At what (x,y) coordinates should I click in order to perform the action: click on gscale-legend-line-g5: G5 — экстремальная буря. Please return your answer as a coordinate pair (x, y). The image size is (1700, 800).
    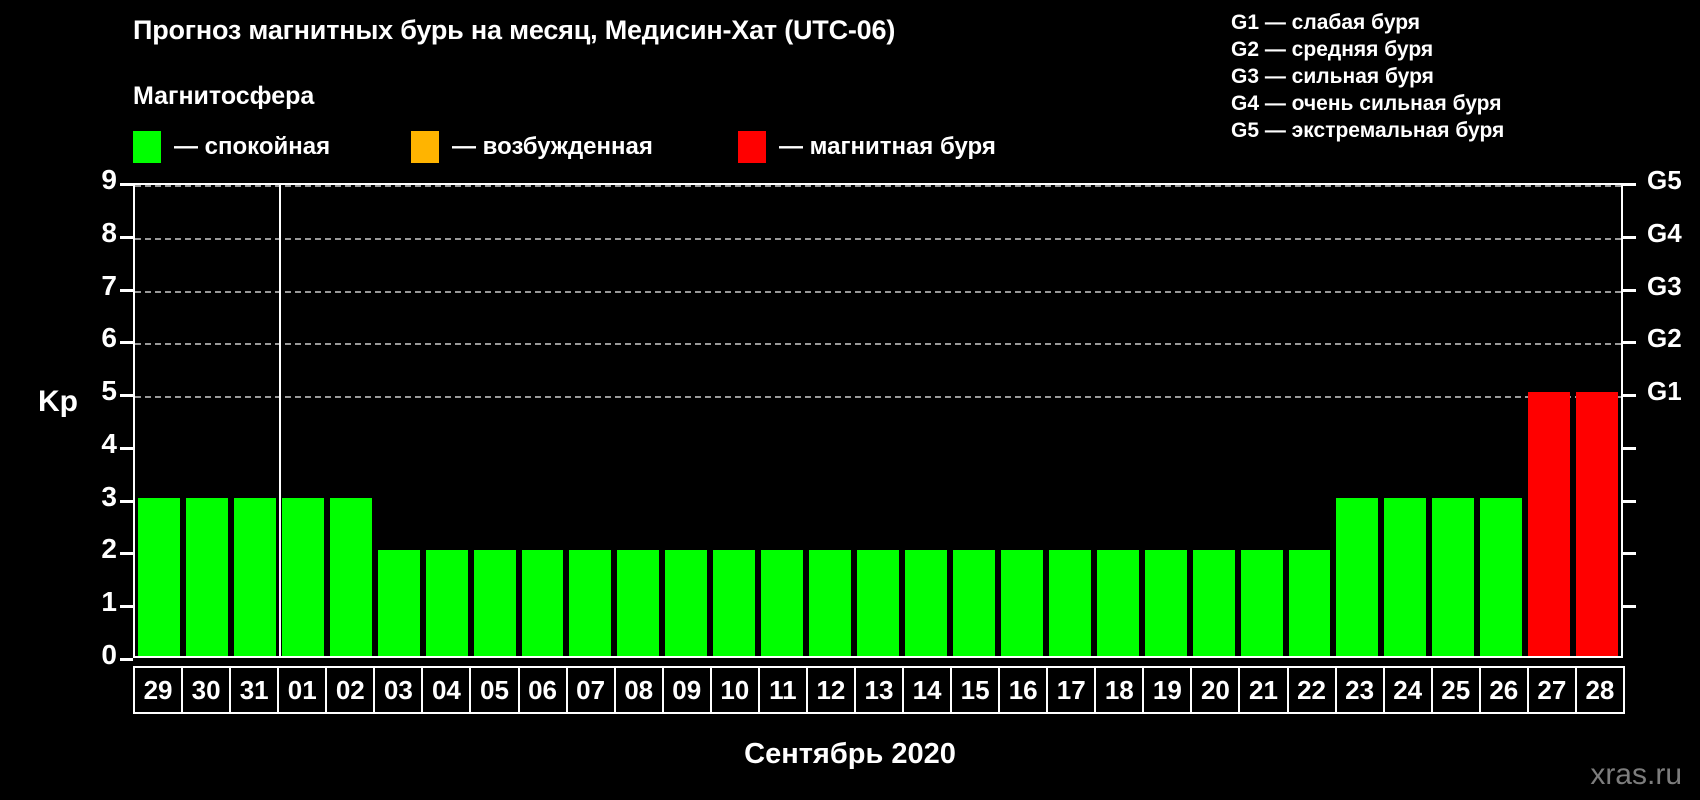
    Looking at the image, I should click on (1368, 130).